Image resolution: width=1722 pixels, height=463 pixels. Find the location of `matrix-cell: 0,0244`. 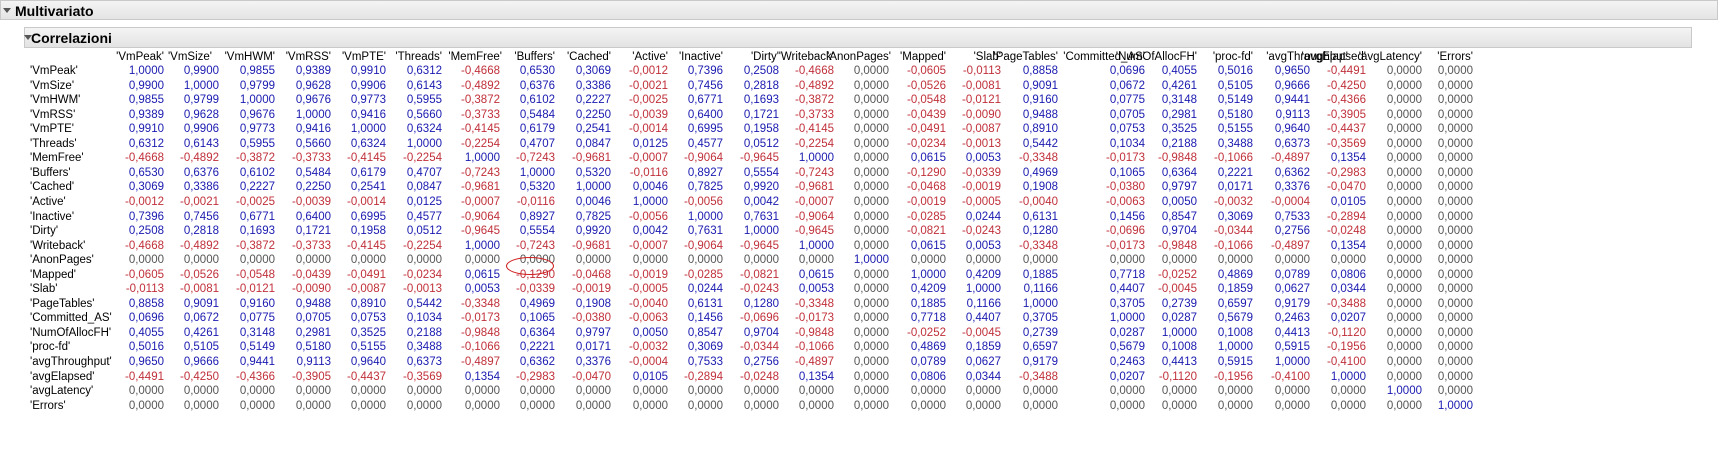

matrix-cell: 0,0244 is located at coordinates (705, 289).